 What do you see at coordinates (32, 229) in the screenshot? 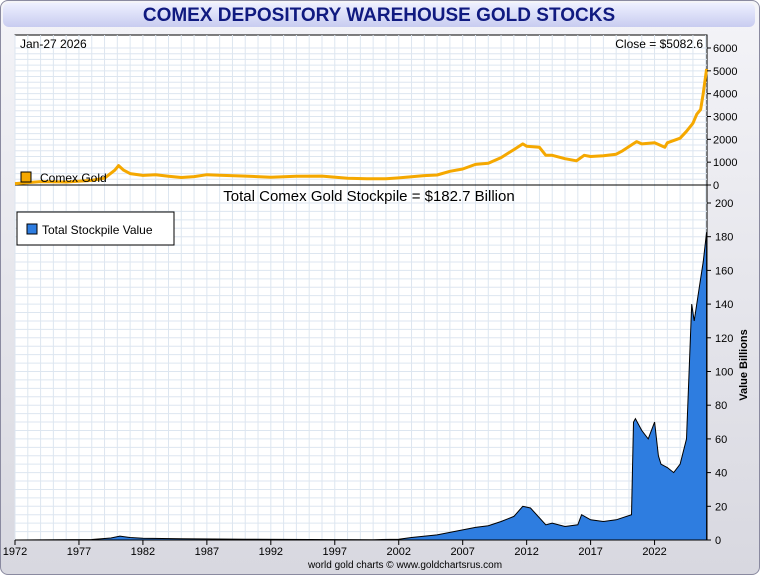
I see `stockpile-legend-swatch` at bounding box center [32, 229].